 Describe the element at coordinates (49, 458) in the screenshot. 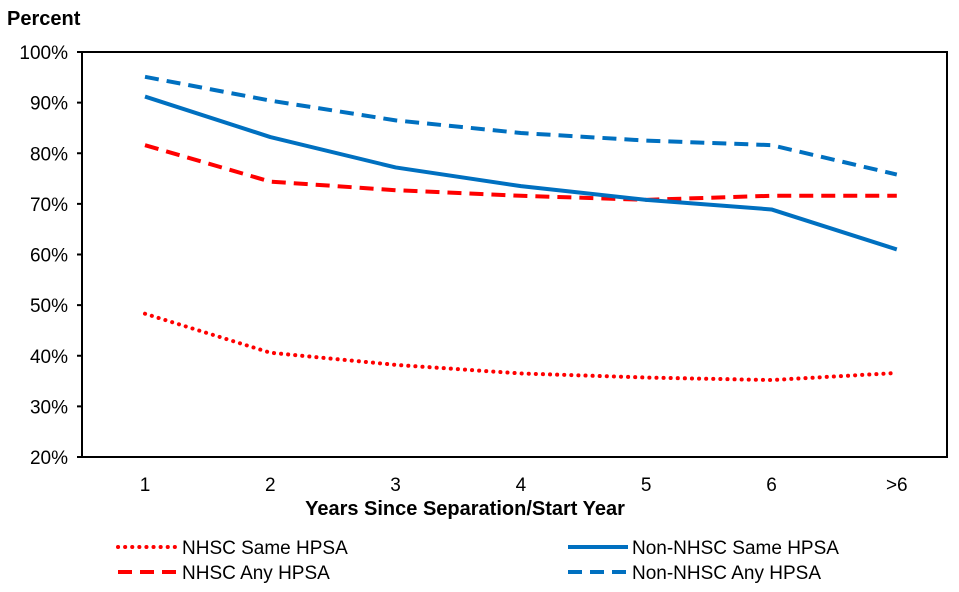

I see `y-tick-label: 20%` at that location.